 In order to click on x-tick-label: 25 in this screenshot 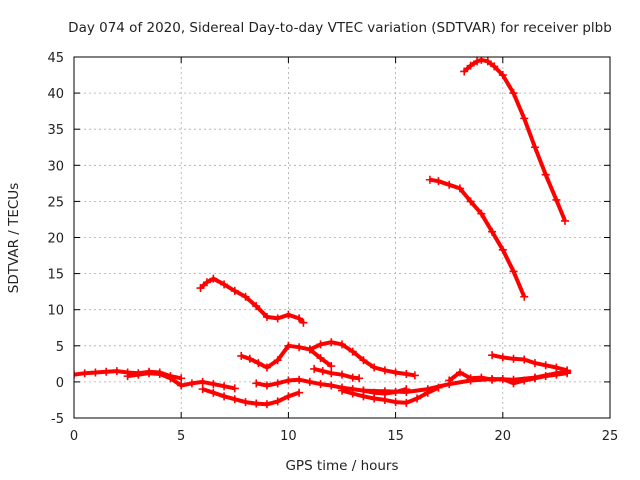, I will do `click(610, 436)`.